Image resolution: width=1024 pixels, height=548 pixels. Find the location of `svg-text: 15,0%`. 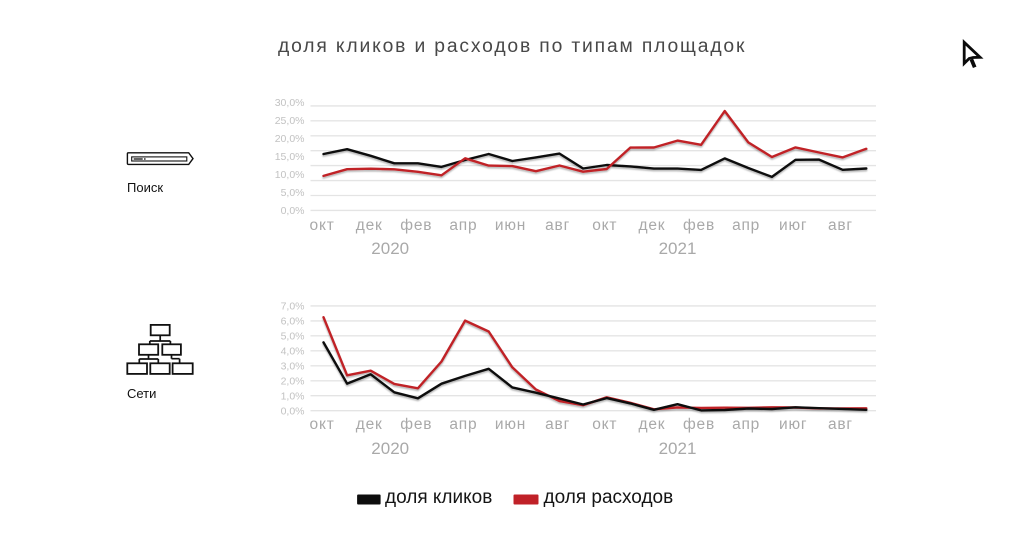

svg-text: 15,0% is located at coordinates (290, 157).